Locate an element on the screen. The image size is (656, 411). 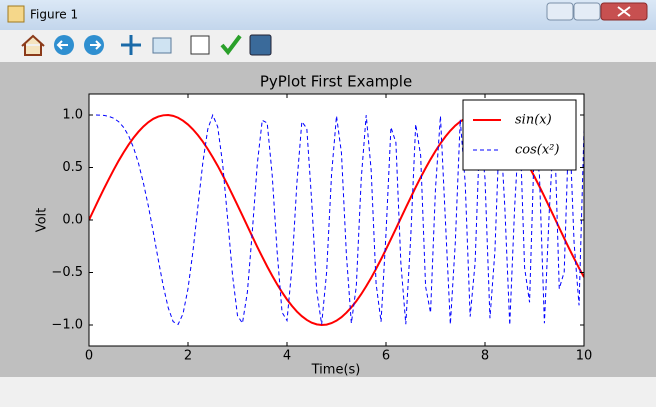
home-button is located at coordinates (33, 45).